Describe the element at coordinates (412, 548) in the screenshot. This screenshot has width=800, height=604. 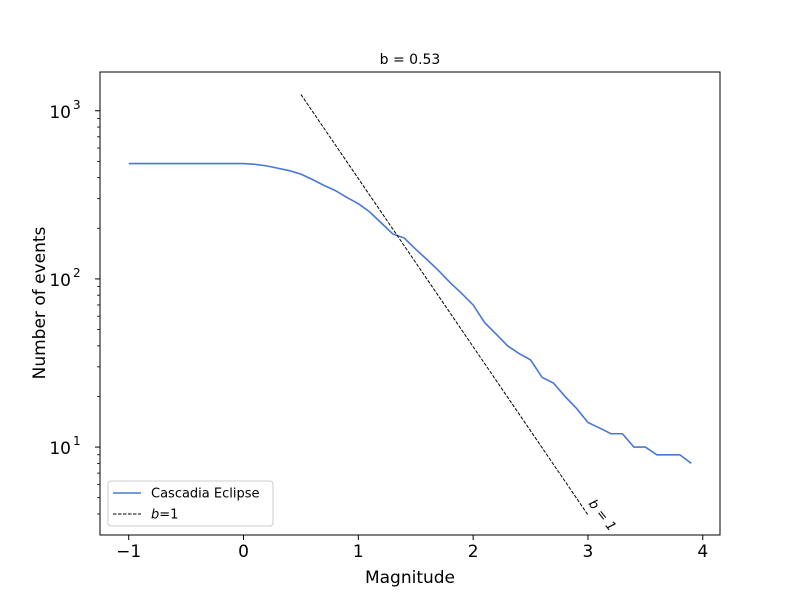
I see `x-axis: −1 0 1 2 3 4` at that location.